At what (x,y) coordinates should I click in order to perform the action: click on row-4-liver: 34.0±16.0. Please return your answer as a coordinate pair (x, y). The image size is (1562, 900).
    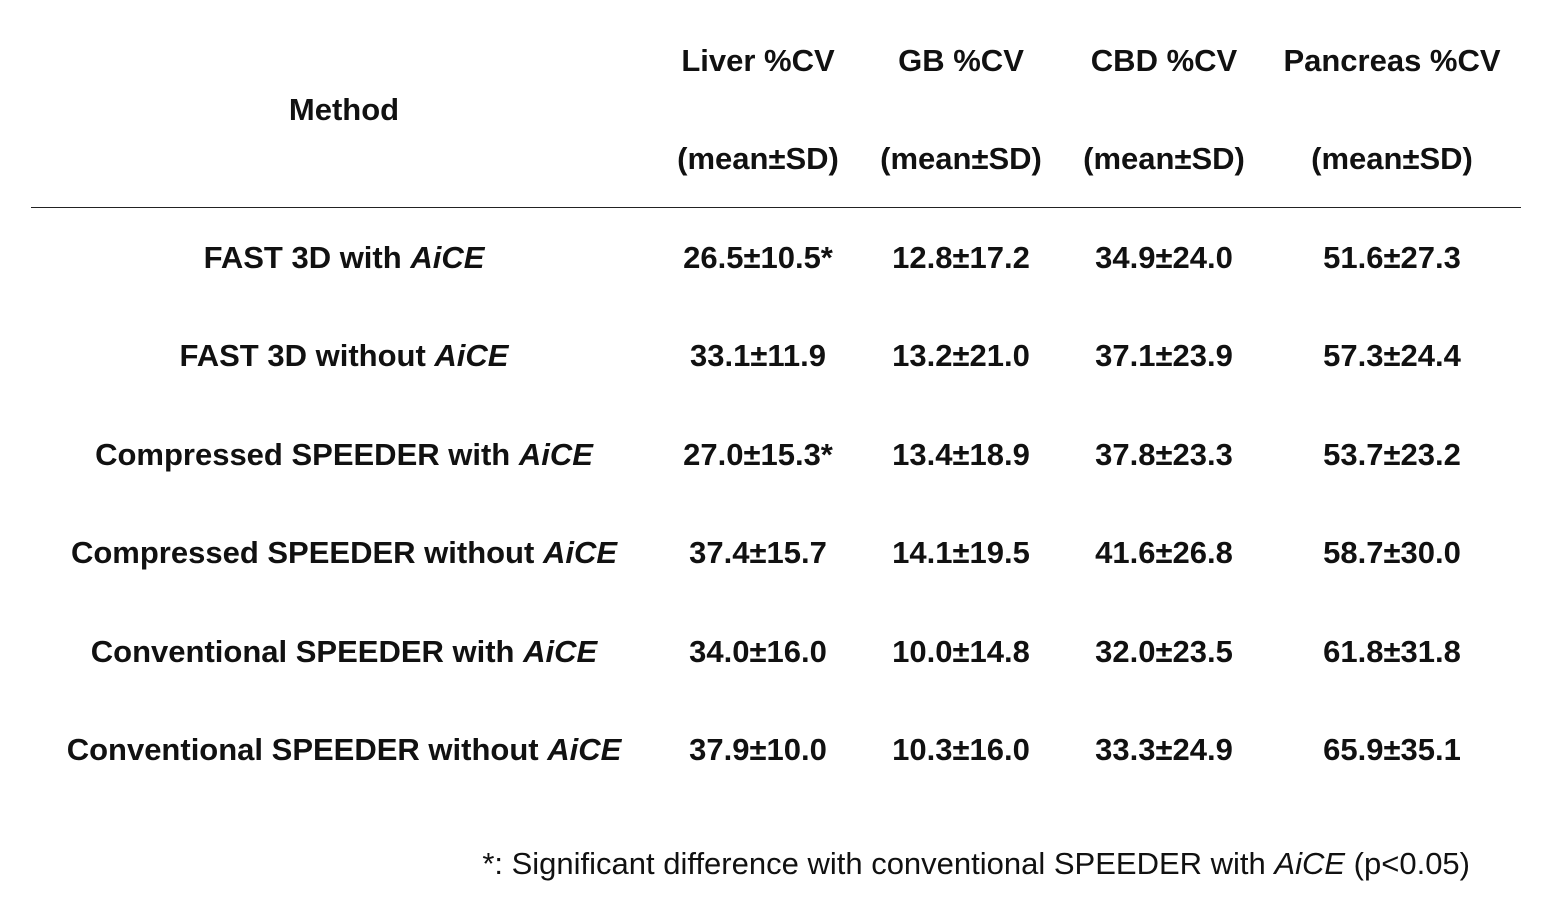
    Looking at the image, I should click on (758, 651).